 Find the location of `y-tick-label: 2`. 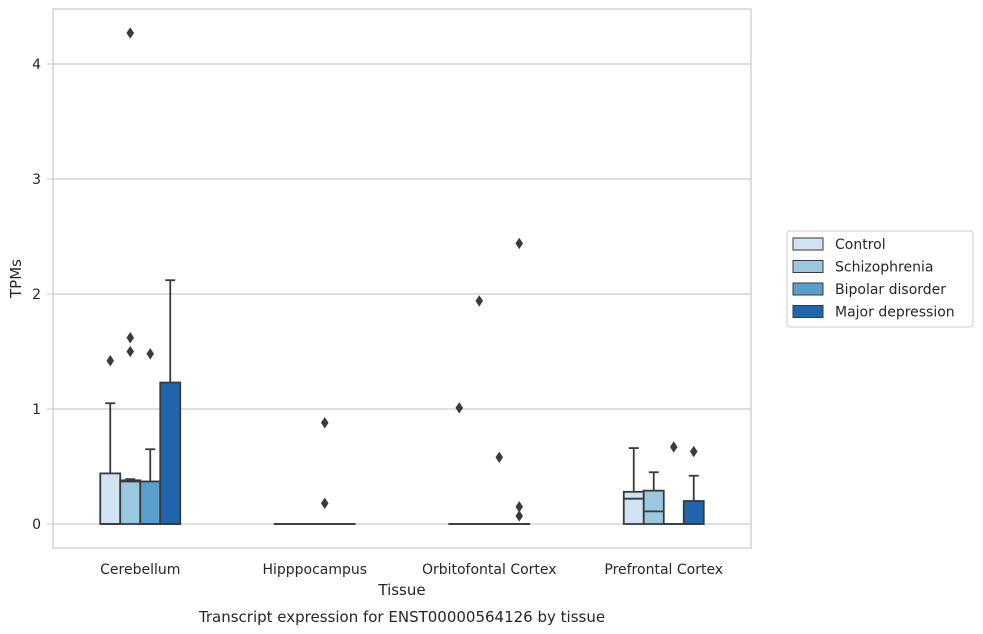

y-tick-label: 2 is located at coordinates (36, 295).